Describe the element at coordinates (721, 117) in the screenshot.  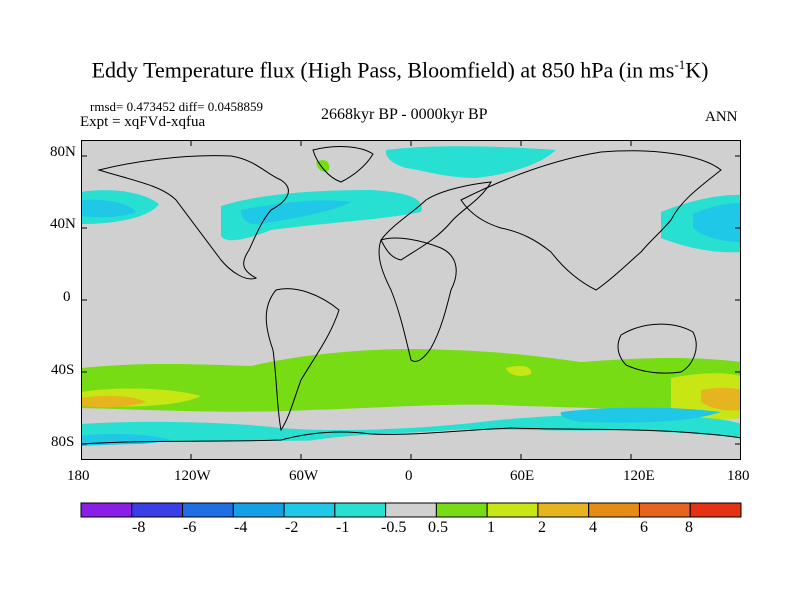
I see `season-label: ANN` at that location.